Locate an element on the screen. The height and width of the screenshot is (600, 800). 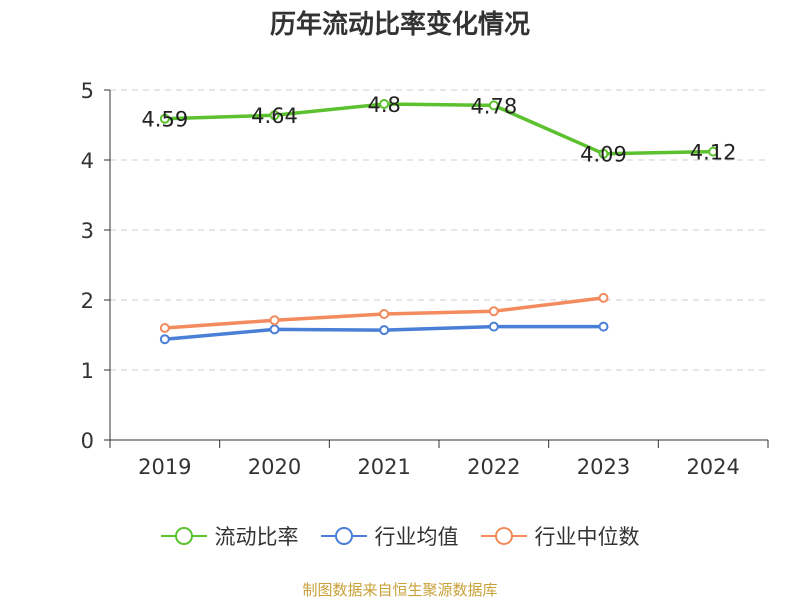
y-tick-label: 3 is located at coordinates (87, 231).